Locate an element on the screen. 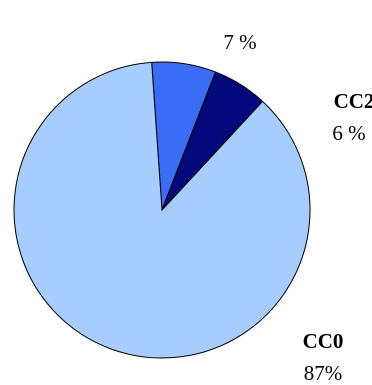 The width and height of the screenshot is (372, 385). slice-label-cc2: CC2 is located at coordinates (353, 101).